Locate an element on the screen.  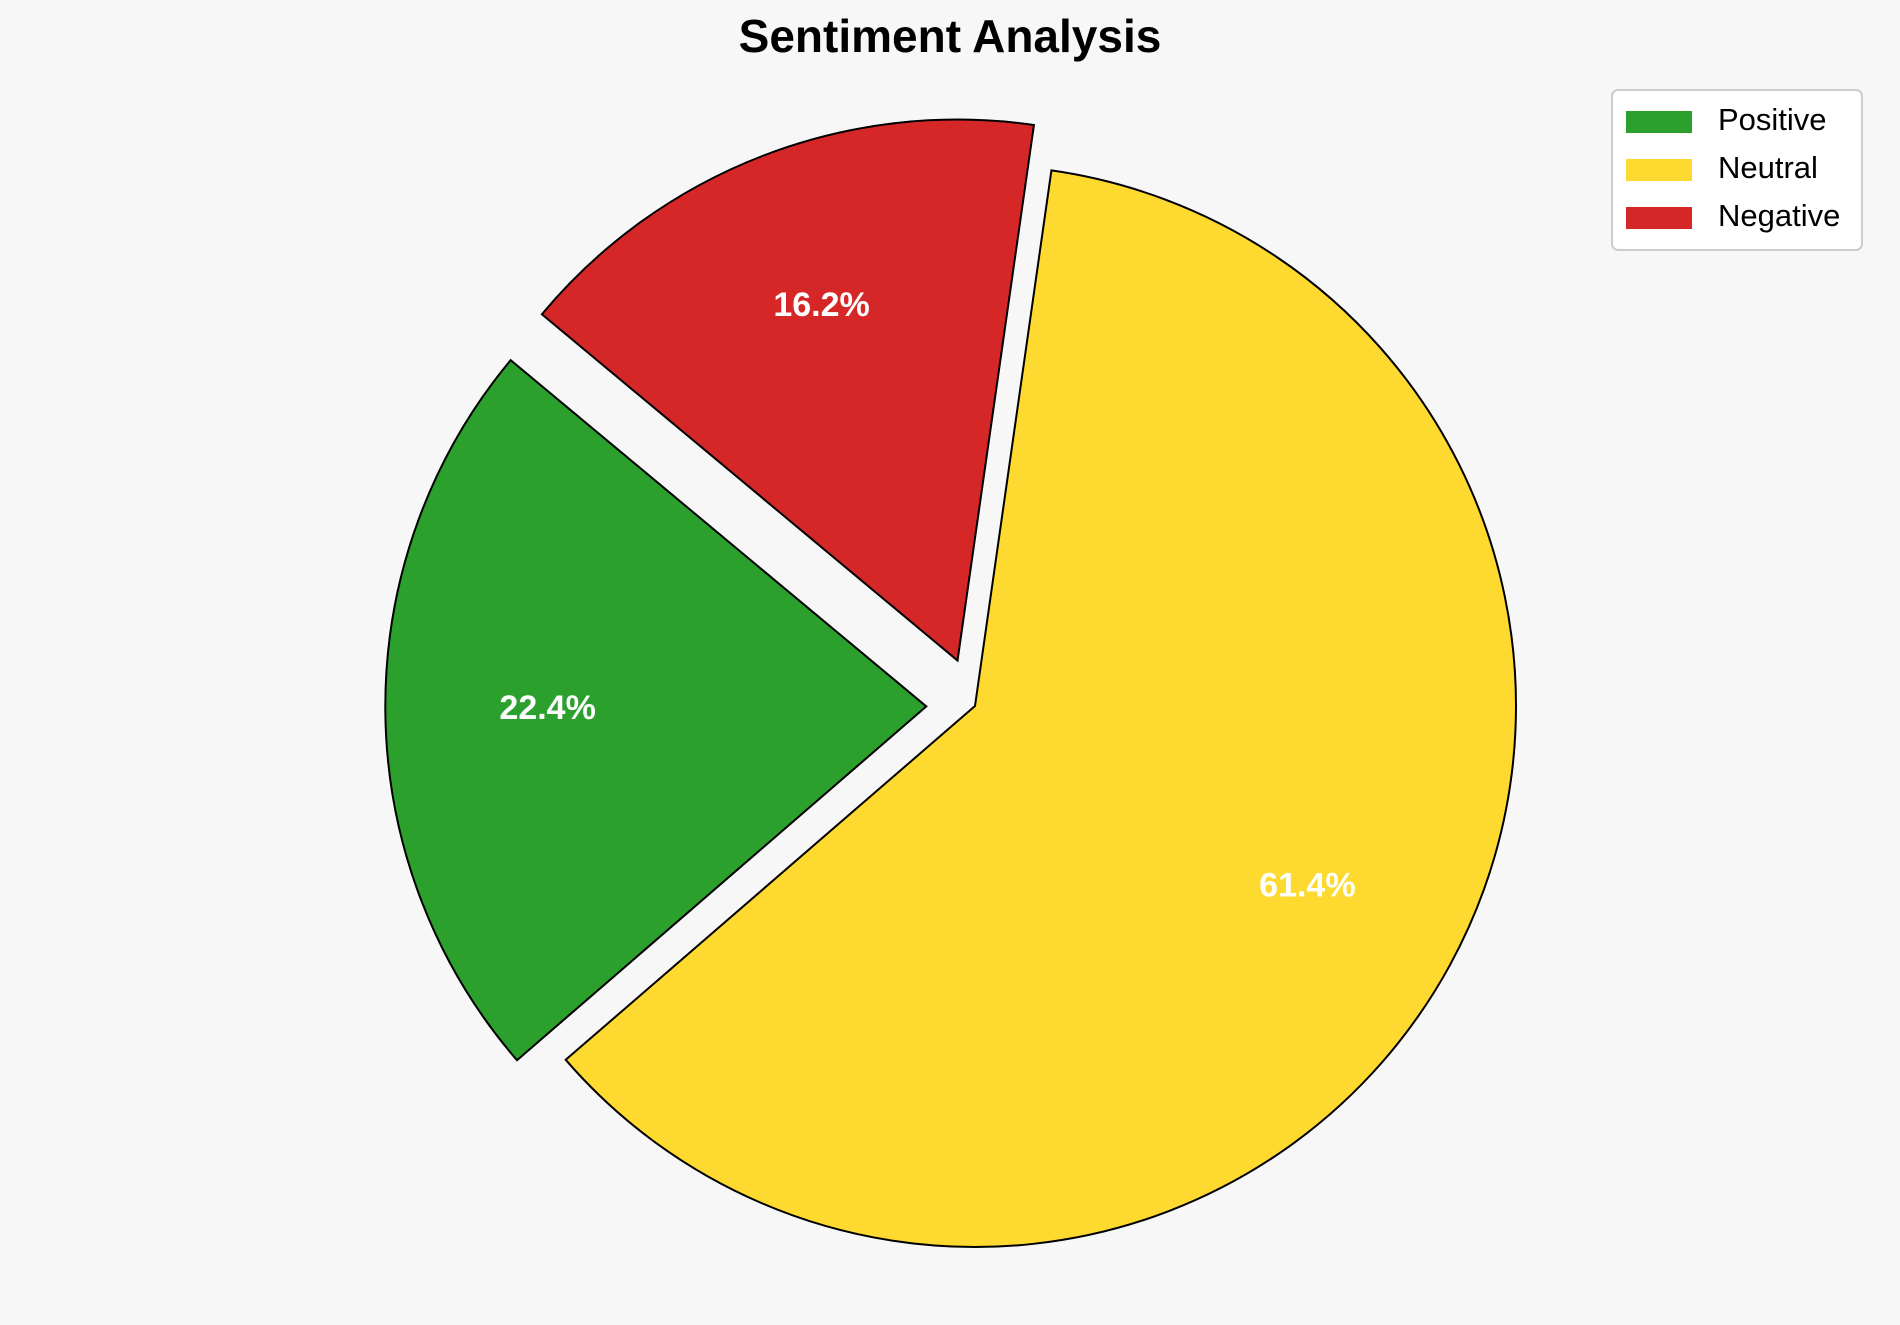
slice-label: 61.4% is located at coordinates (1307, 885).